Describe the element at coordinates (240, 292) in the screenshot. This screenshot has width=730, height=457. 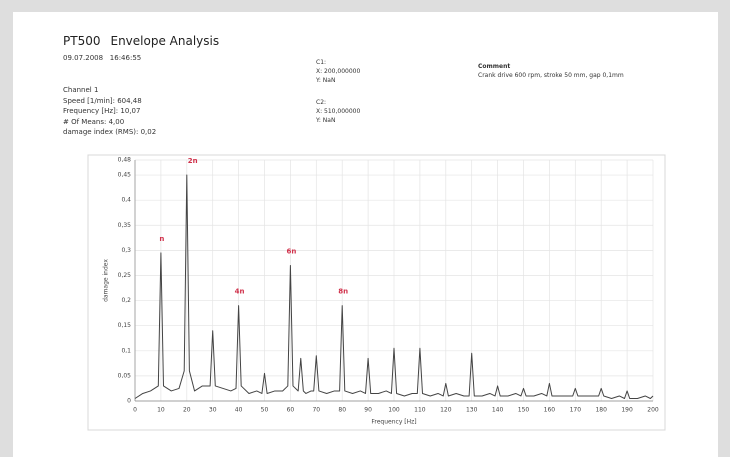
I see `peak-annotation: 4n` at that location.